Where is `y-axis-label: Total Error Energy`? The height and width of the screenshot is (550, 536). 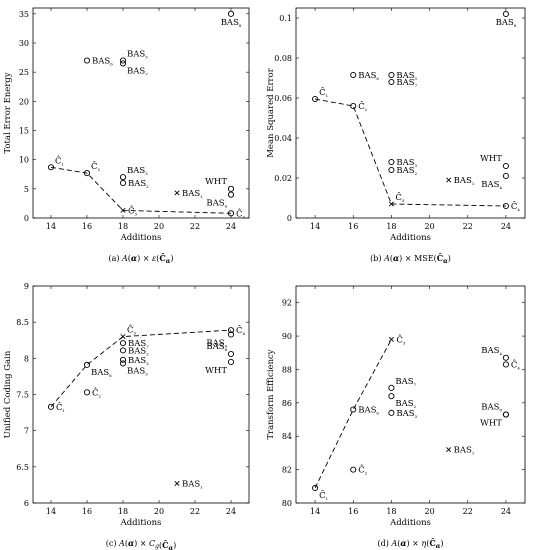 y-axis-label: Total Error Energy is located at coordinates (8, 112).